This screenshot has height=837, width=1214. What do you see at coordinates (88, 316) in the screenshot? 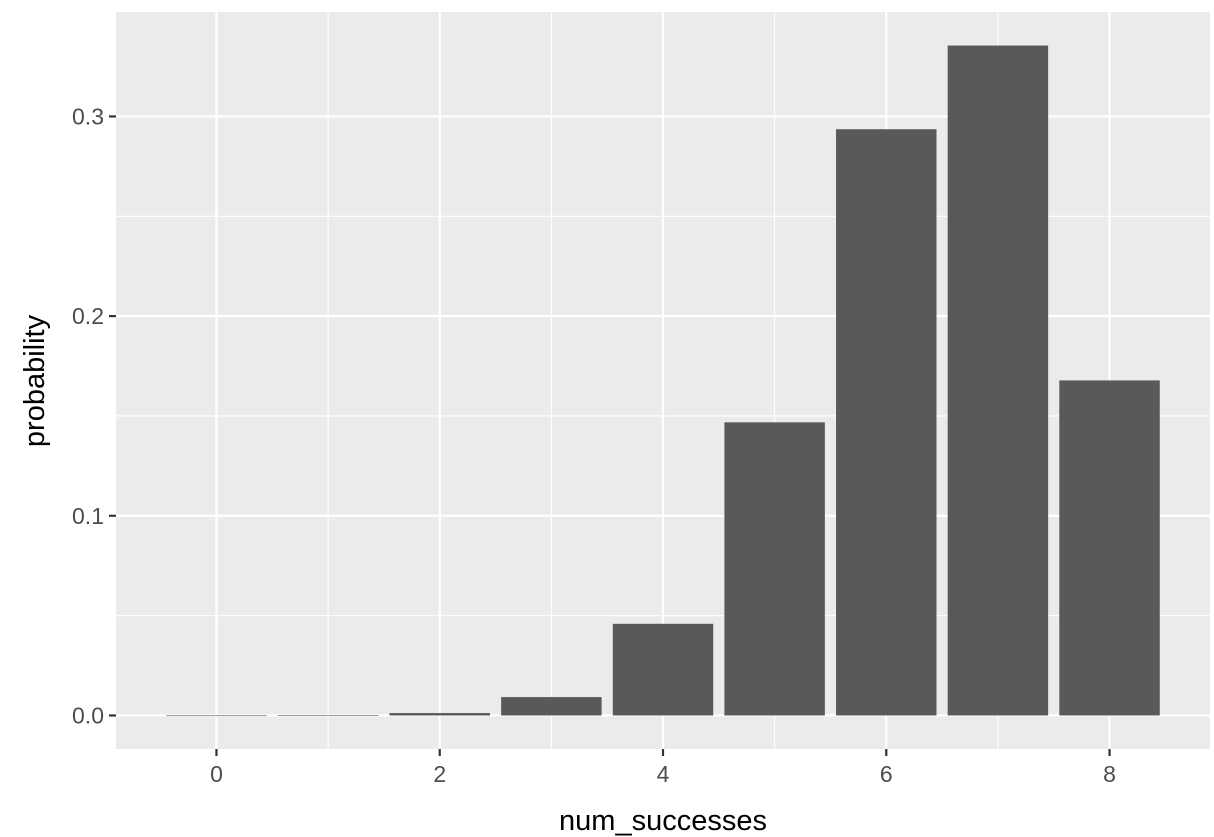
I see `y-tick-label: 0.2` at bounding box center [88, 316].